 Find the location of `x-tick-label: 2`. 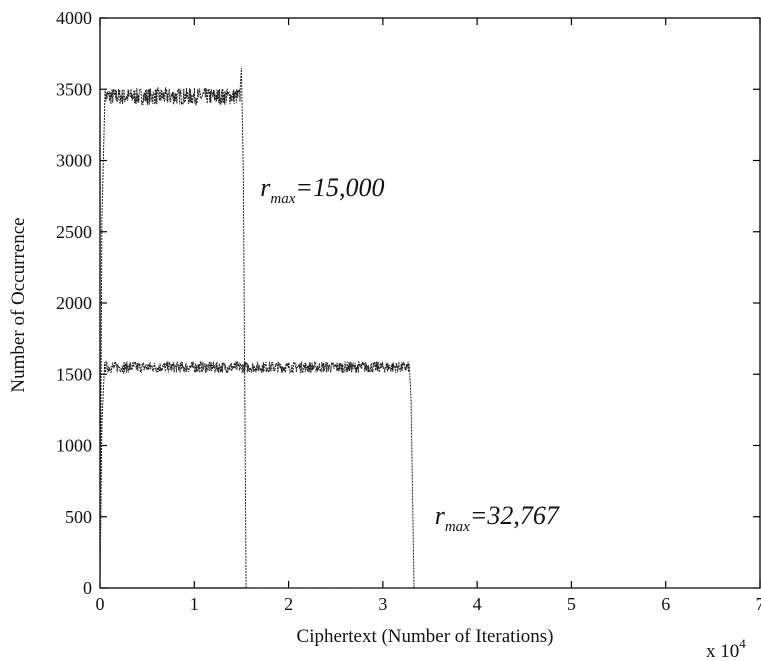

x-tick-label: 2 is located at coordinates (288, 604).